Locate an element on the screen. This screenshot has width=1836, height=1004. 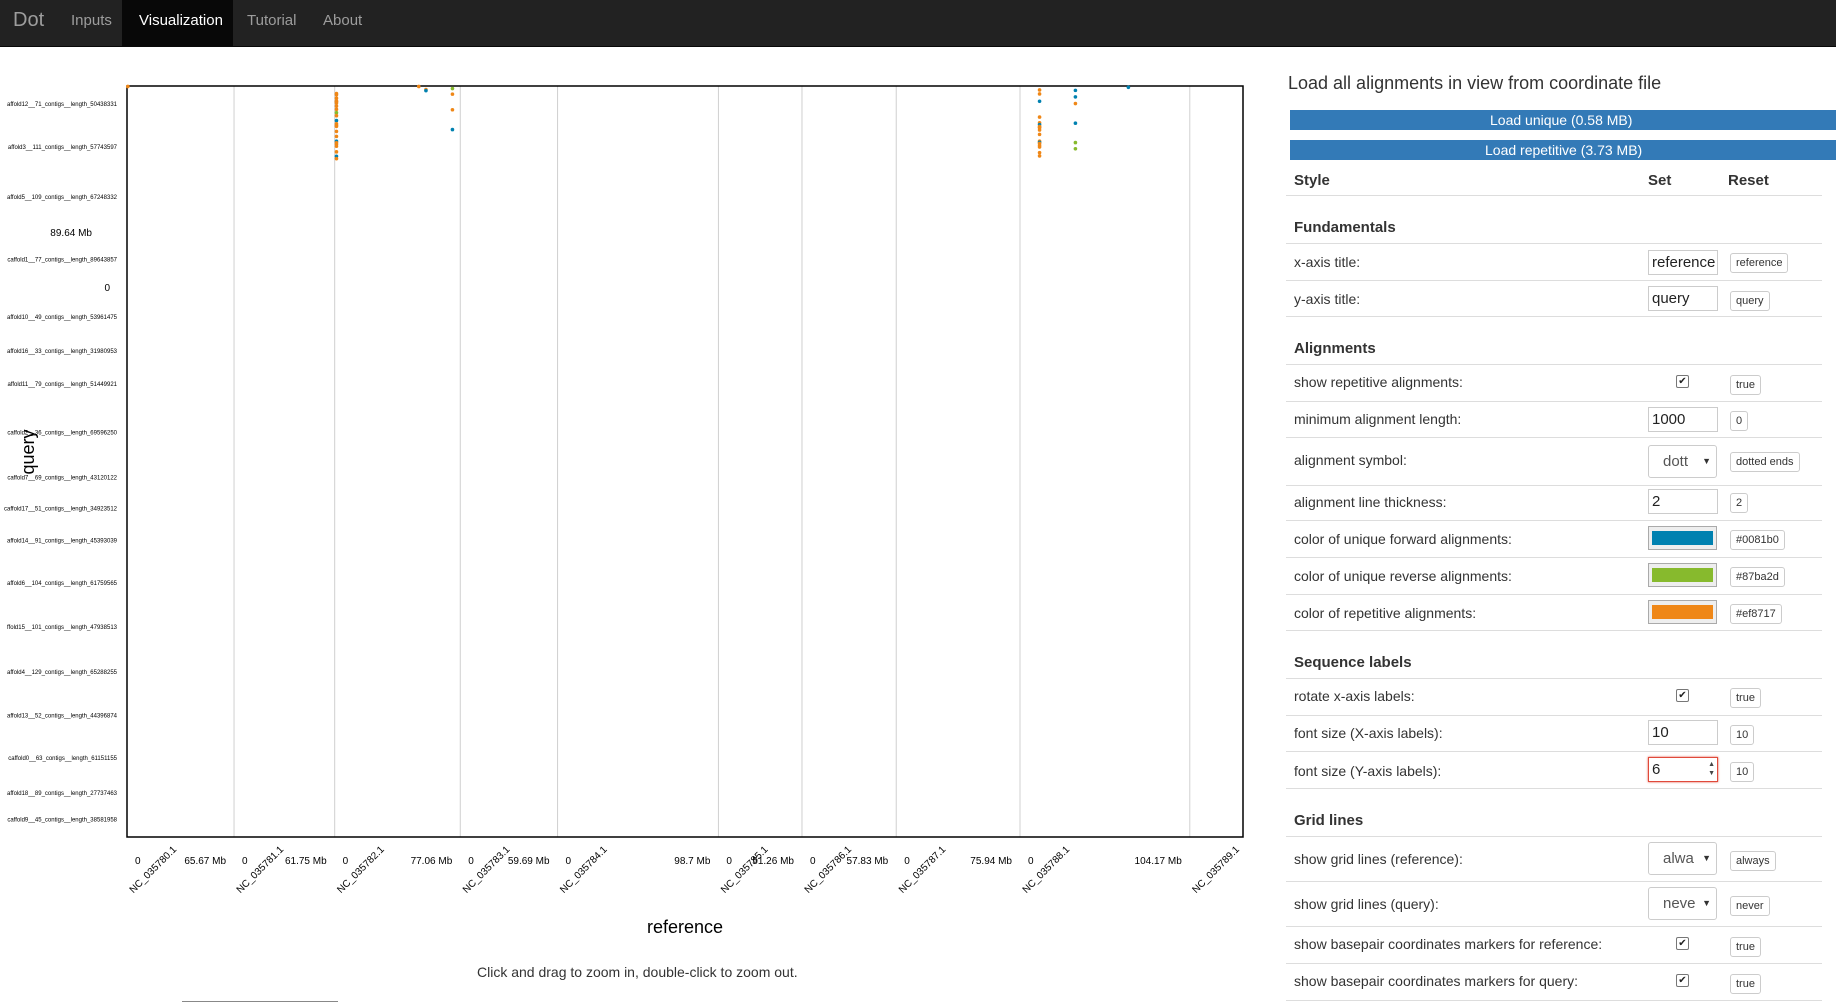
grid-query-select-value: neve is located at coordinates (1679, 903).